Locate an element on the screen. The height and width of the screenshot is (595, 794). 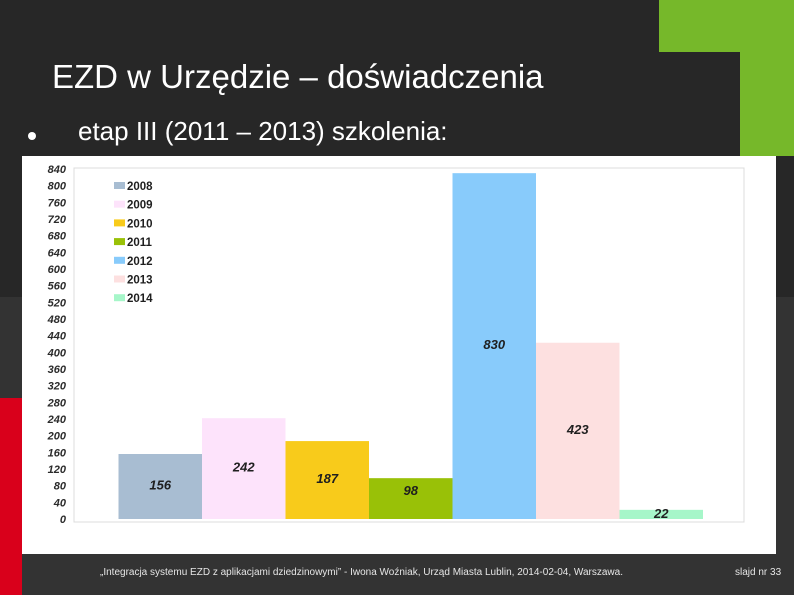
bar-2014 is located at coordinates (661, 514).